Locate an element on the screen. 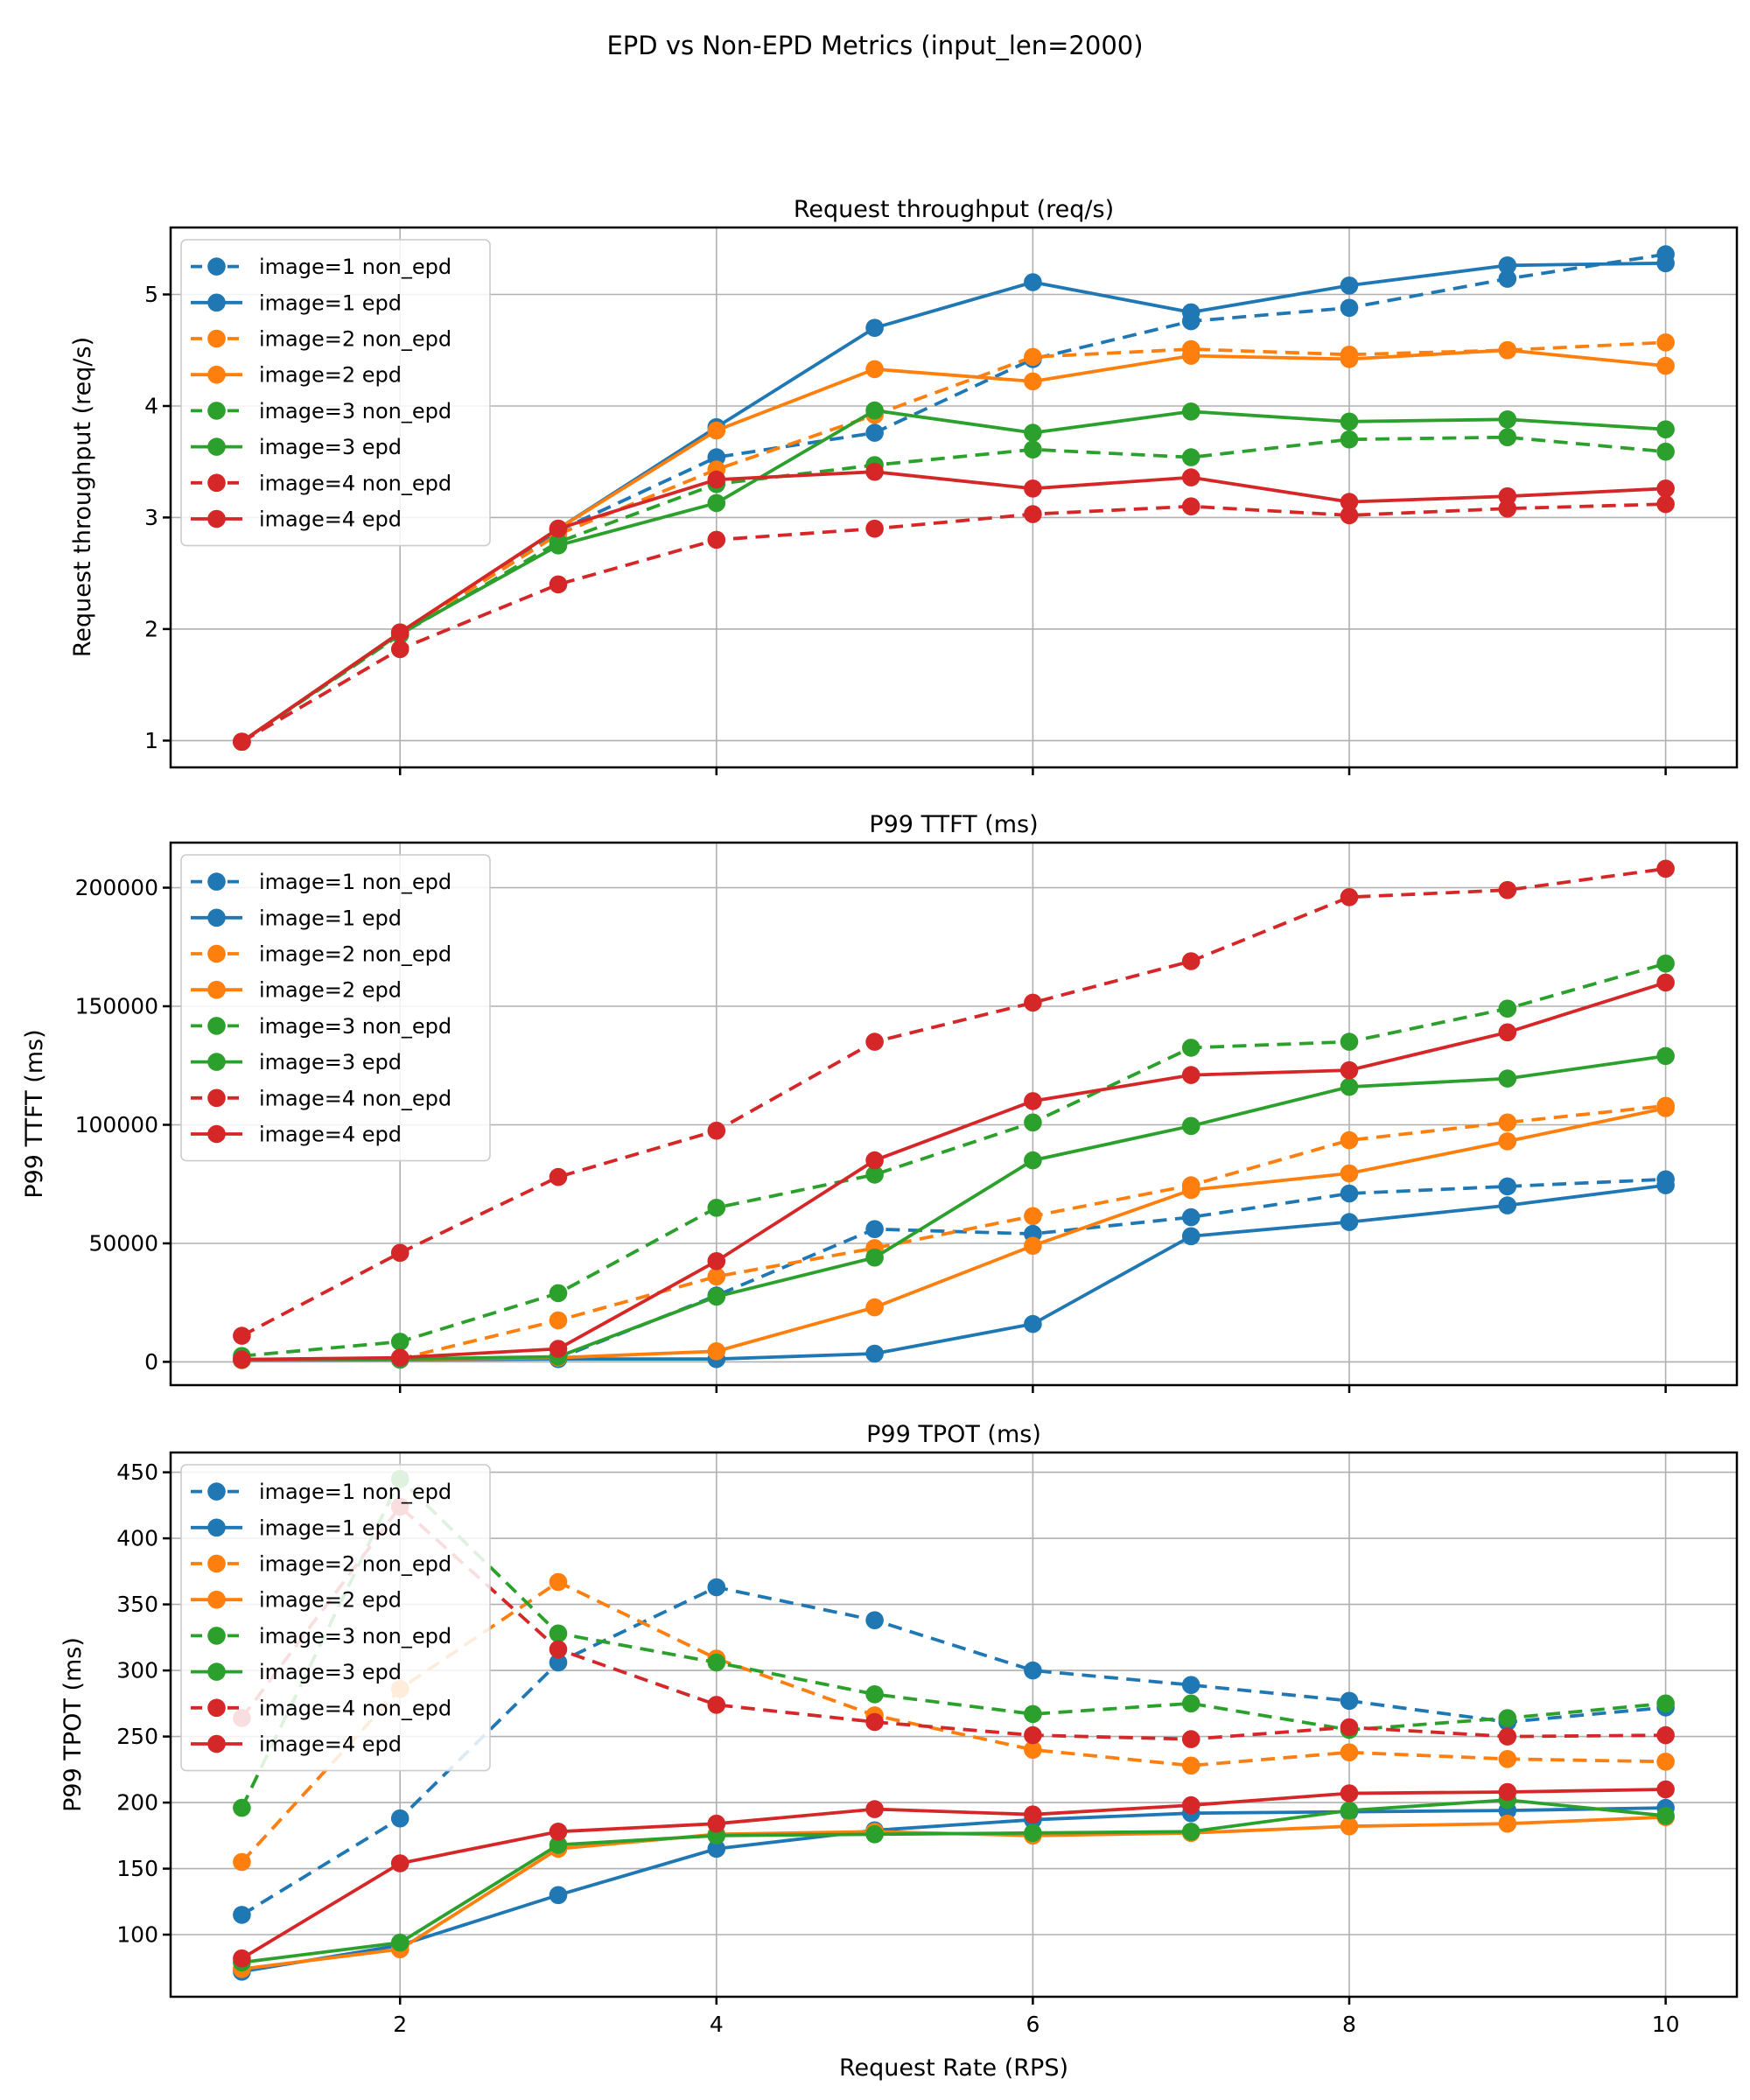 The width and height of the screenshot is (1750, 2100). x-tick-label: 6 is located at coordinates (1033, 2024).